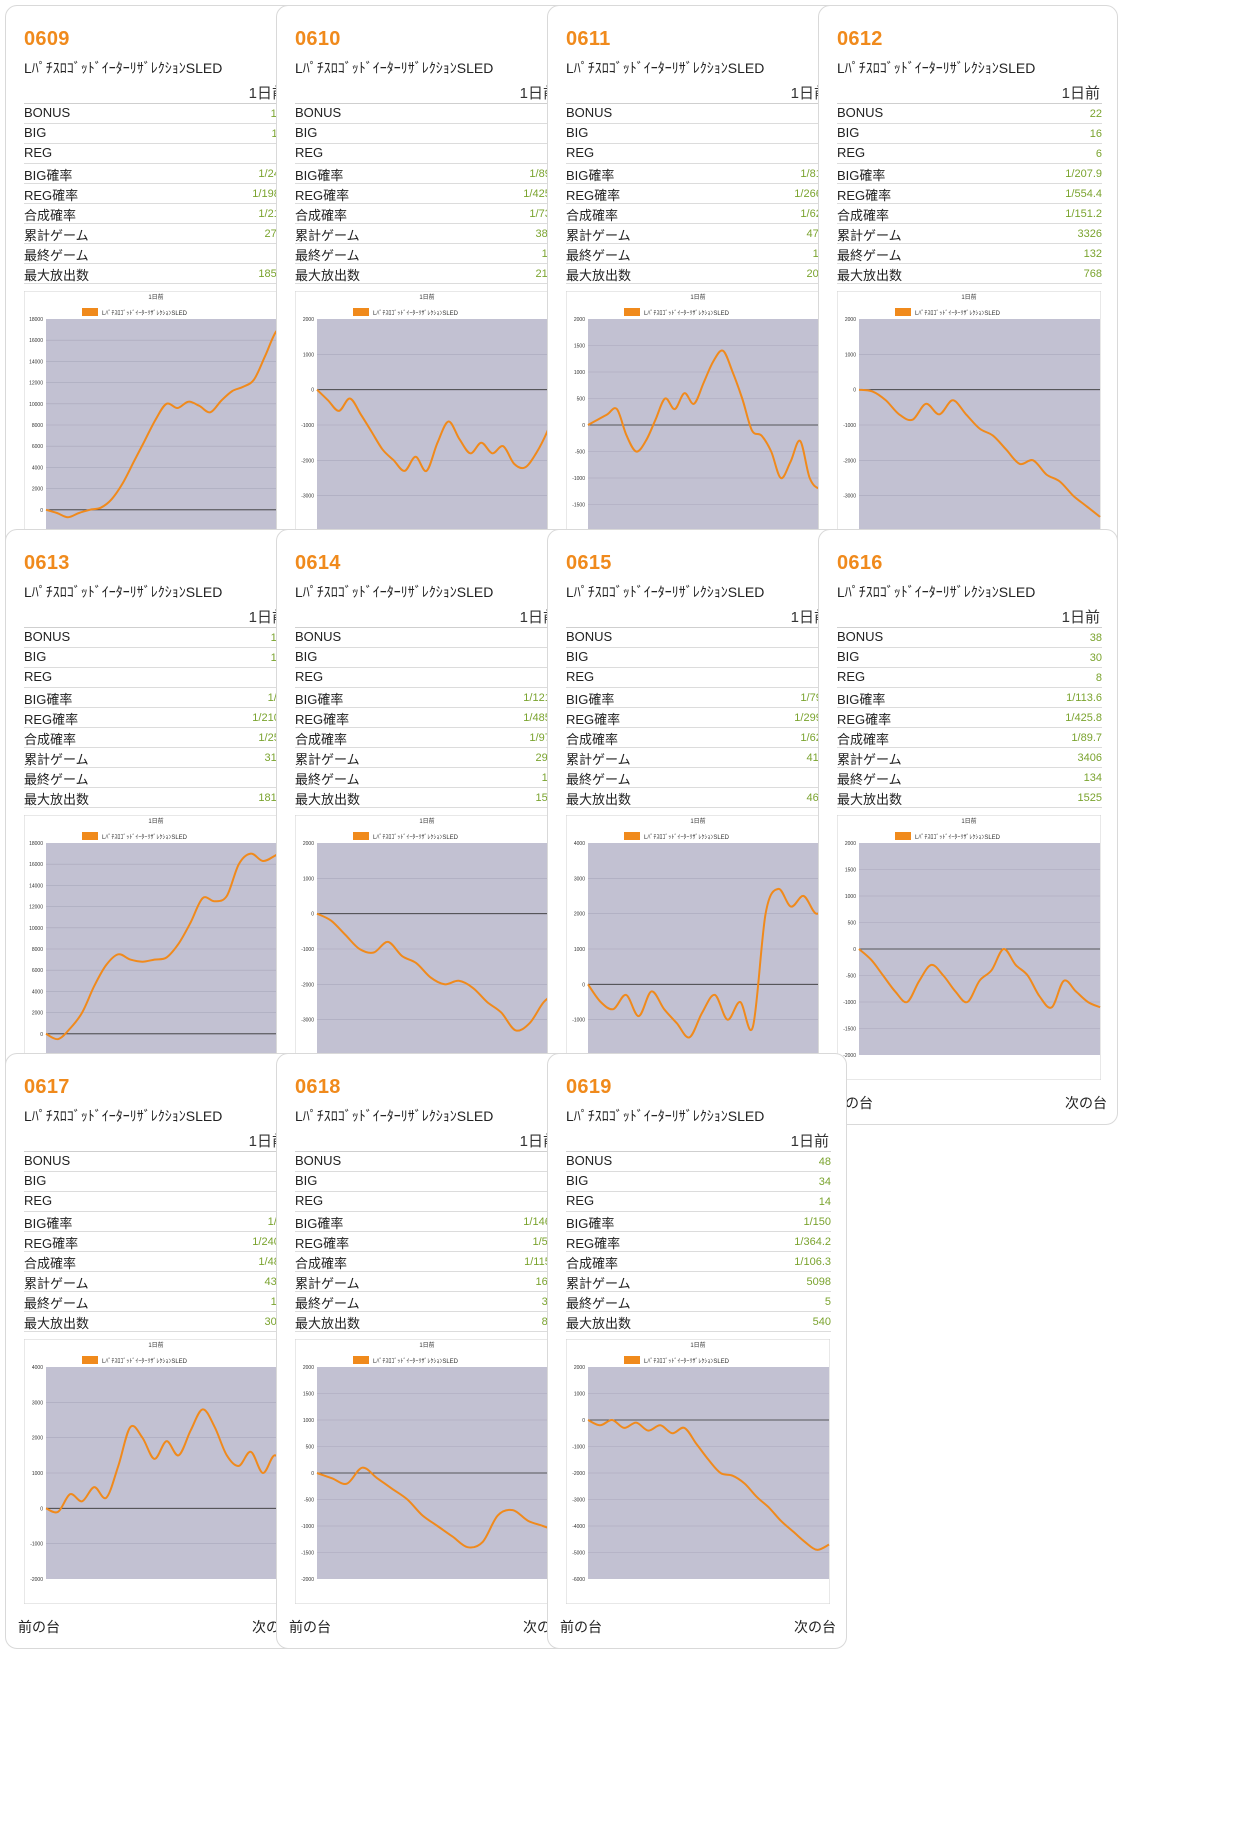  What do you see at coordinates (578, 1501) in the screenshot?
I see `y-tick-label: -3000` at bounding box center [578, 1501].